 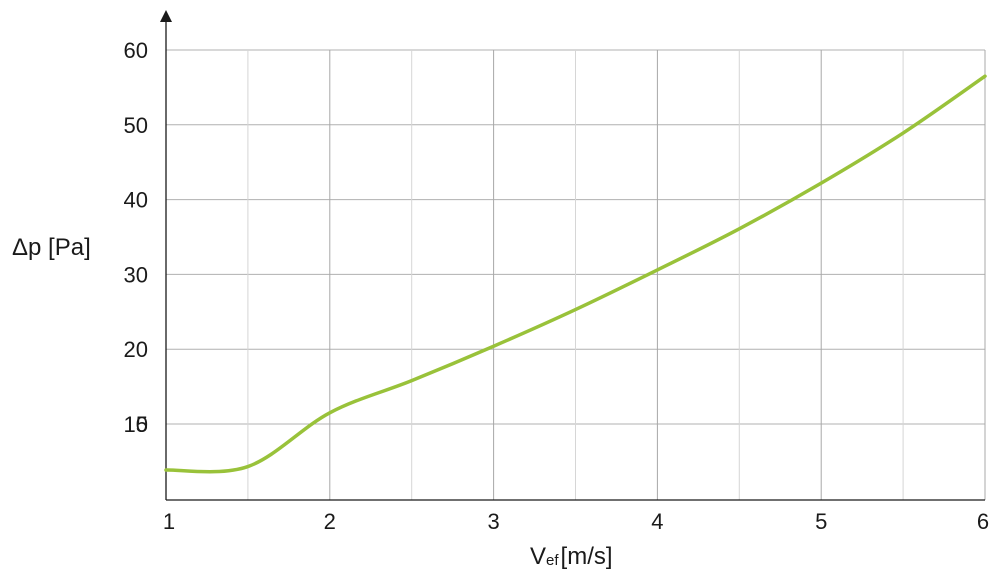 I want to click on y-tick-label-30: 30, so click(x=136, y=274).